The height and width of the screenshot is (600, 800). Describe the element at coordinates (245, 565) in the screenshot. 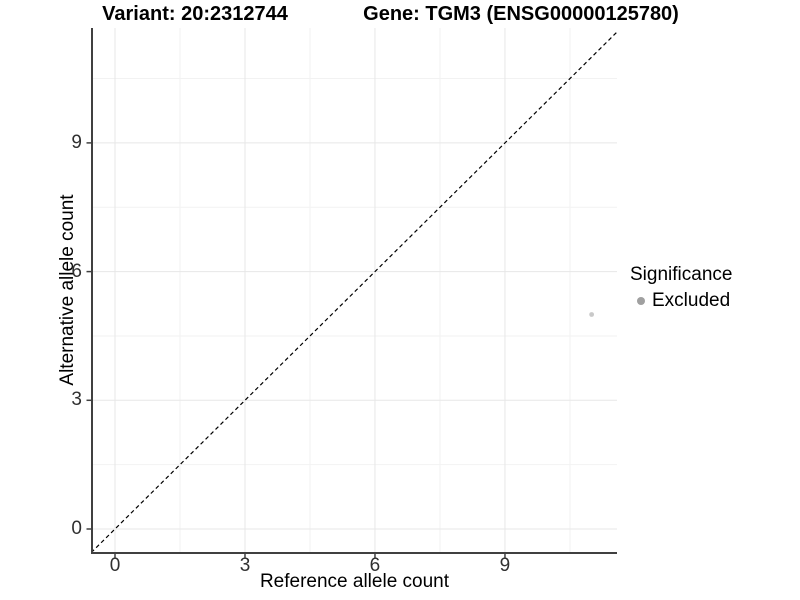

I see `x-tick-label: 3` at that location.